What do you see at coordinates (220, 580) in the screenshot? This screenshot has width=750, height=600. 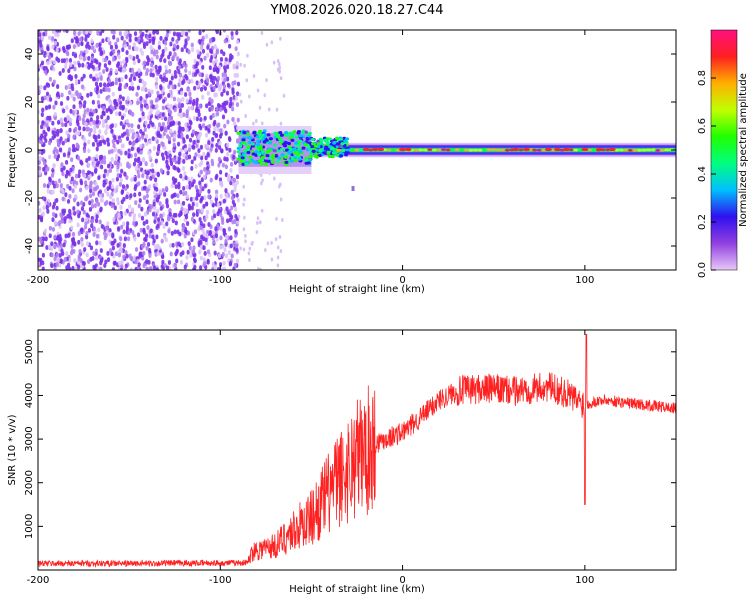 I see `x-tick-label: -100` at bounding box center [220, 580].